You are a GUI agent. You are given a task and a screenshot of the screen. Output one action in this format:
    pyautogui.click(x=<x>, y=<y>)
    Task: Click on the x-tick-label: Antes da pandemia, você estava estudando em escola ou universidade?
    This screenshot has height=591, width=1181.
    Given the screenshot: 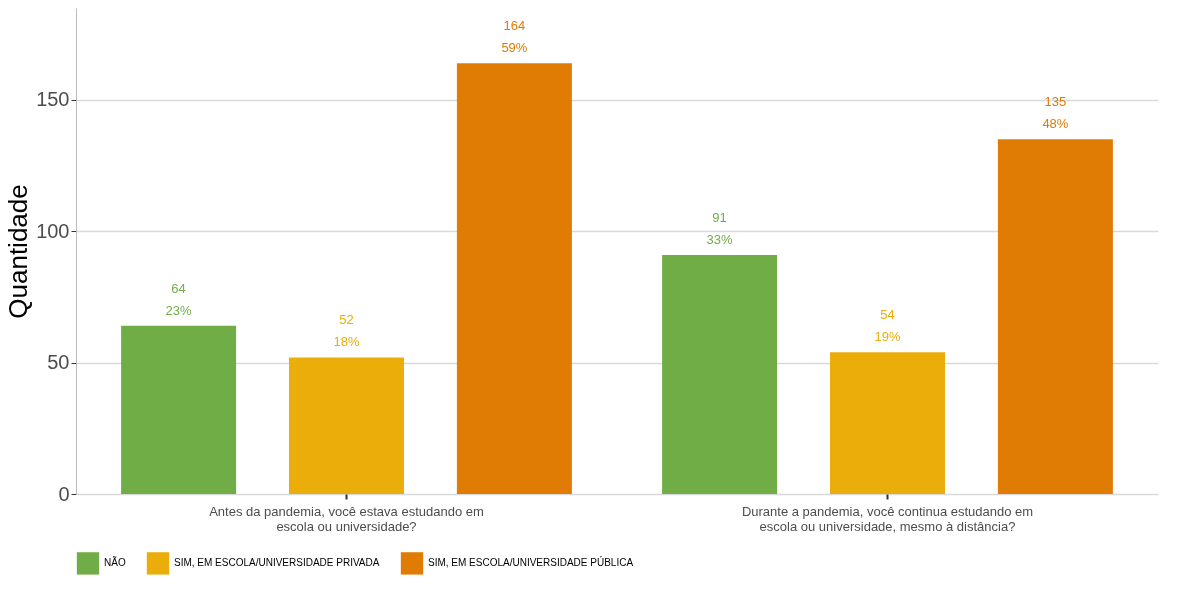 What is the action you would take?
    pyautogui.click(x=346, y=518)
    